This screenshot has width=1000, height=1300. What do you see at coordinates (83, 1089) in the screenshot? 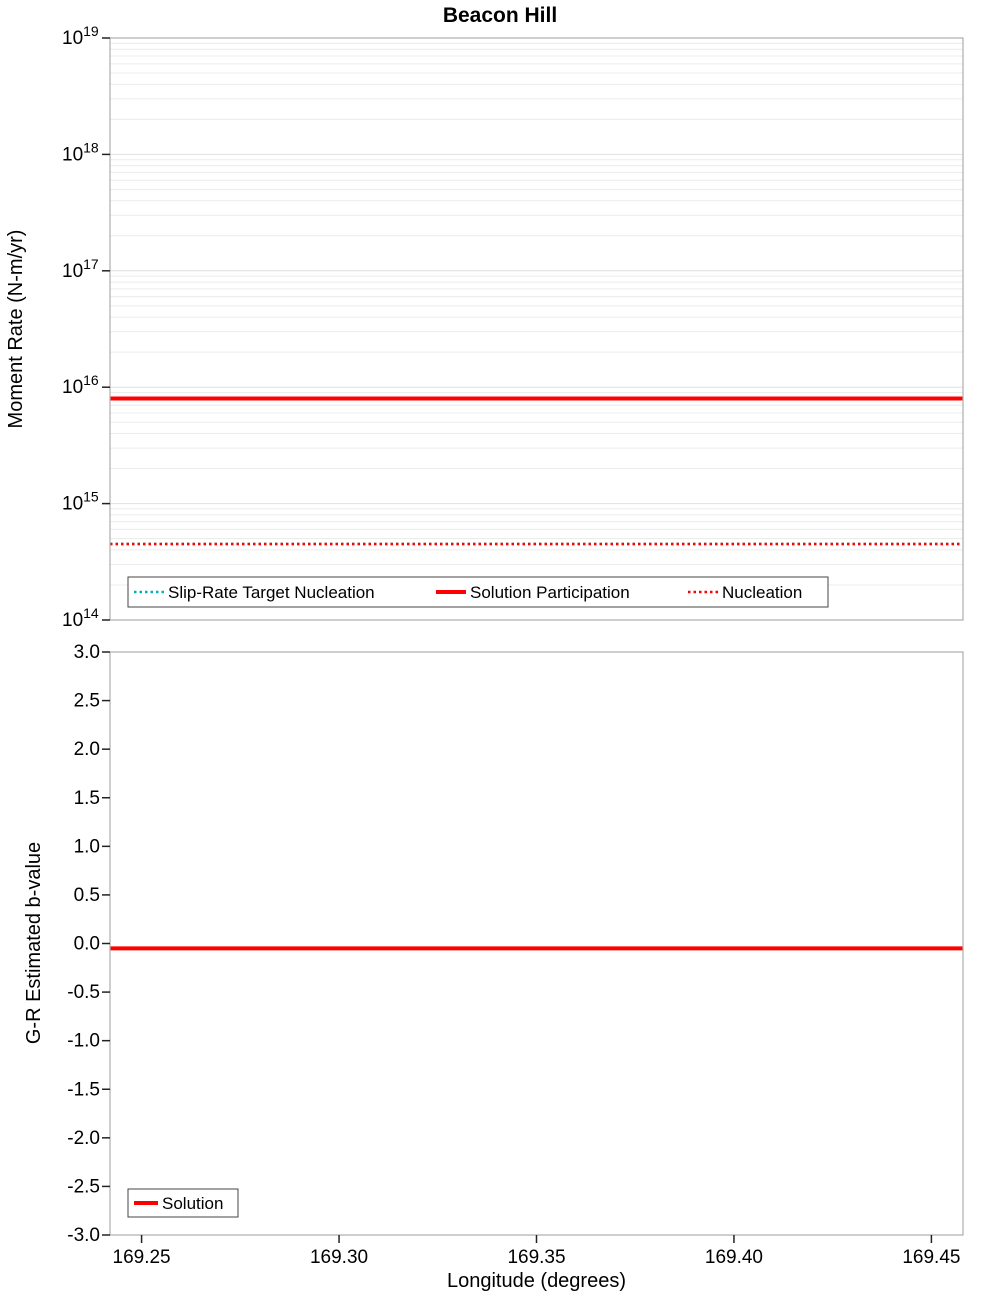
I see `y-tick-label: -1.5` at bounding box center [83, 1089].